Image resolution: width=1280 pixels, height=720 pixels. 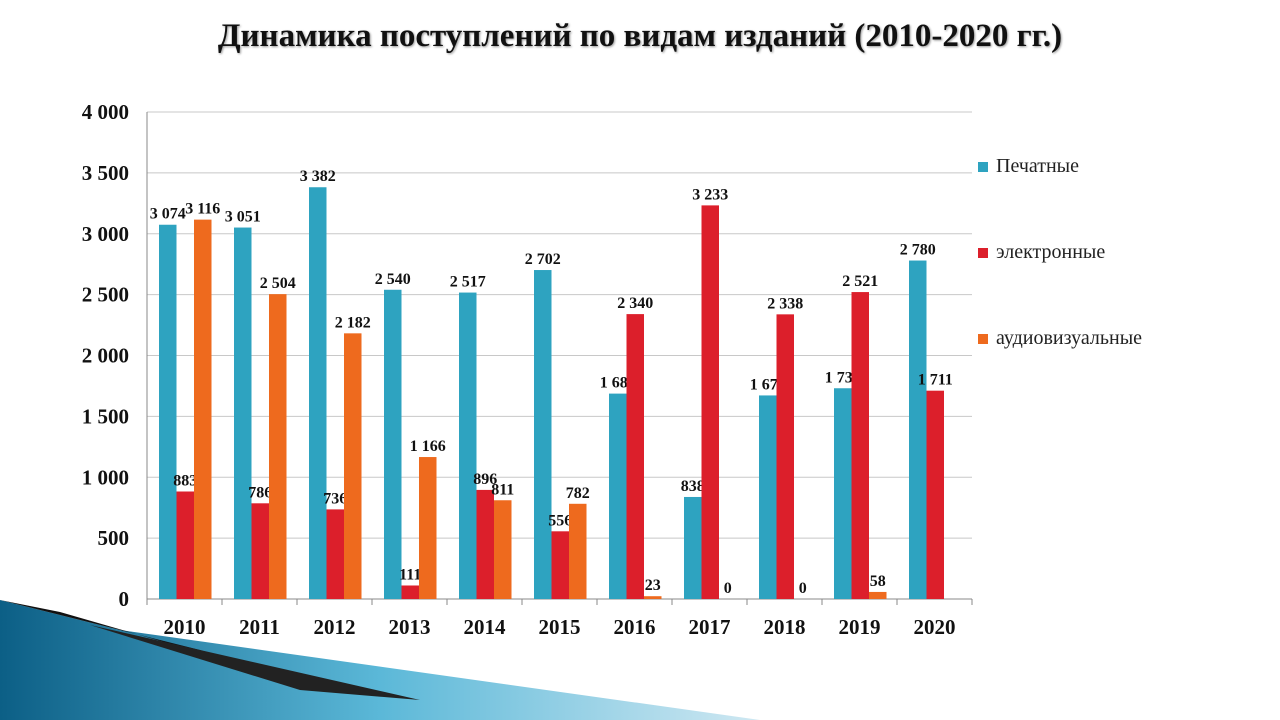 What do you see at coordinates (318, 176) in the screenshot?
I see `data-label: 3 382` at bounding box center [318, 176].